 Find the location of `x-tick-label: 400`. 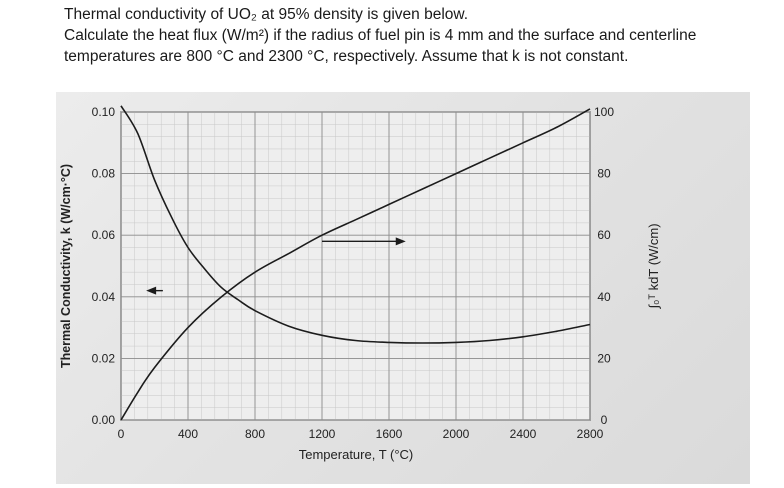

x-tick-label: 400 is located at coordinates (188, 434).